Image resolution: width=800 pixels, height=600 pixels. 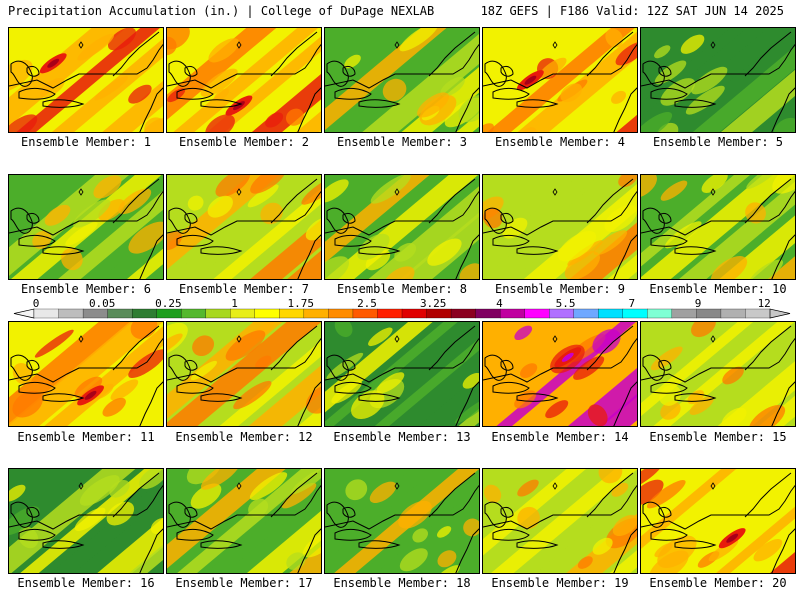 I want to click on colorbar-tick-label: 1, so click(x=234, y=303).